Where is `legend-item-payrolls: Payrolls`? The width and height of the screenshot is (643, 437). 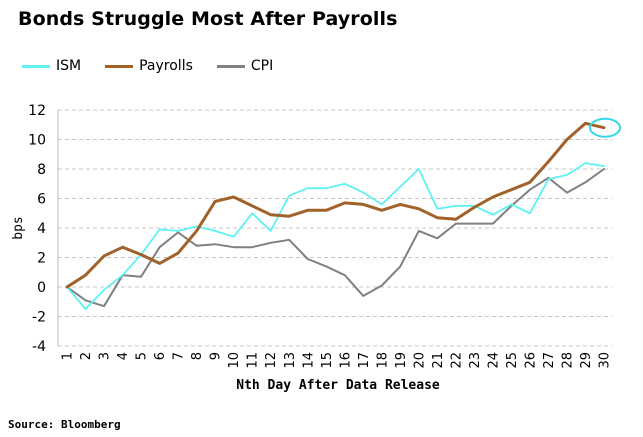 legend-item-payrolls: Payrolls is located at coordinates (149, 66).